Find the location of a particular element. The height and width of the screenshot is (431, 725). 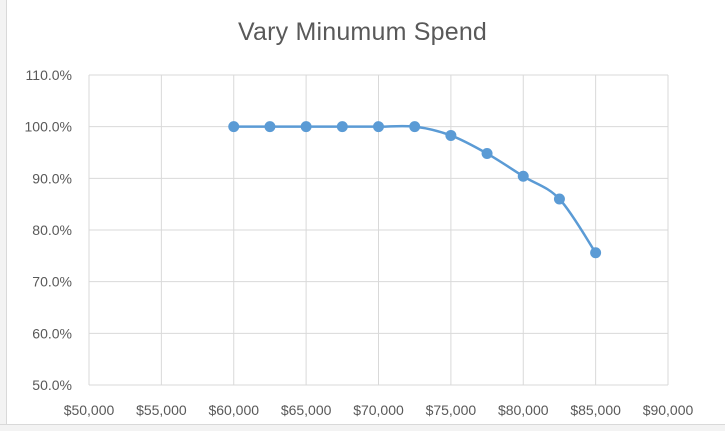

spreadsheet-bottom-edge is located at coordinates (362, 427).